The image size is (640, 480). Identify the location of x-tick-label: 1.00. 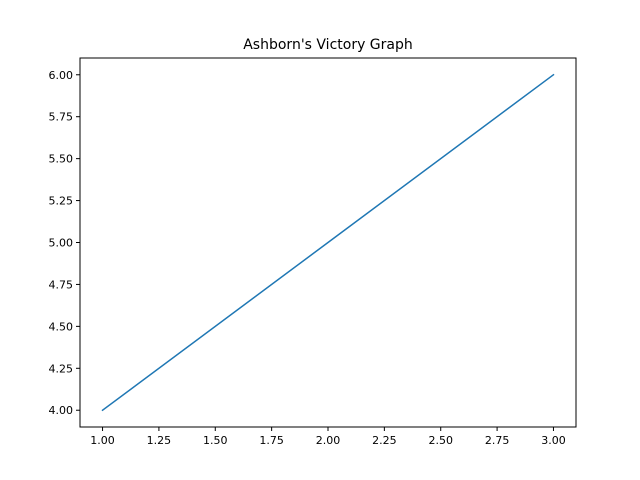
(102, 440).